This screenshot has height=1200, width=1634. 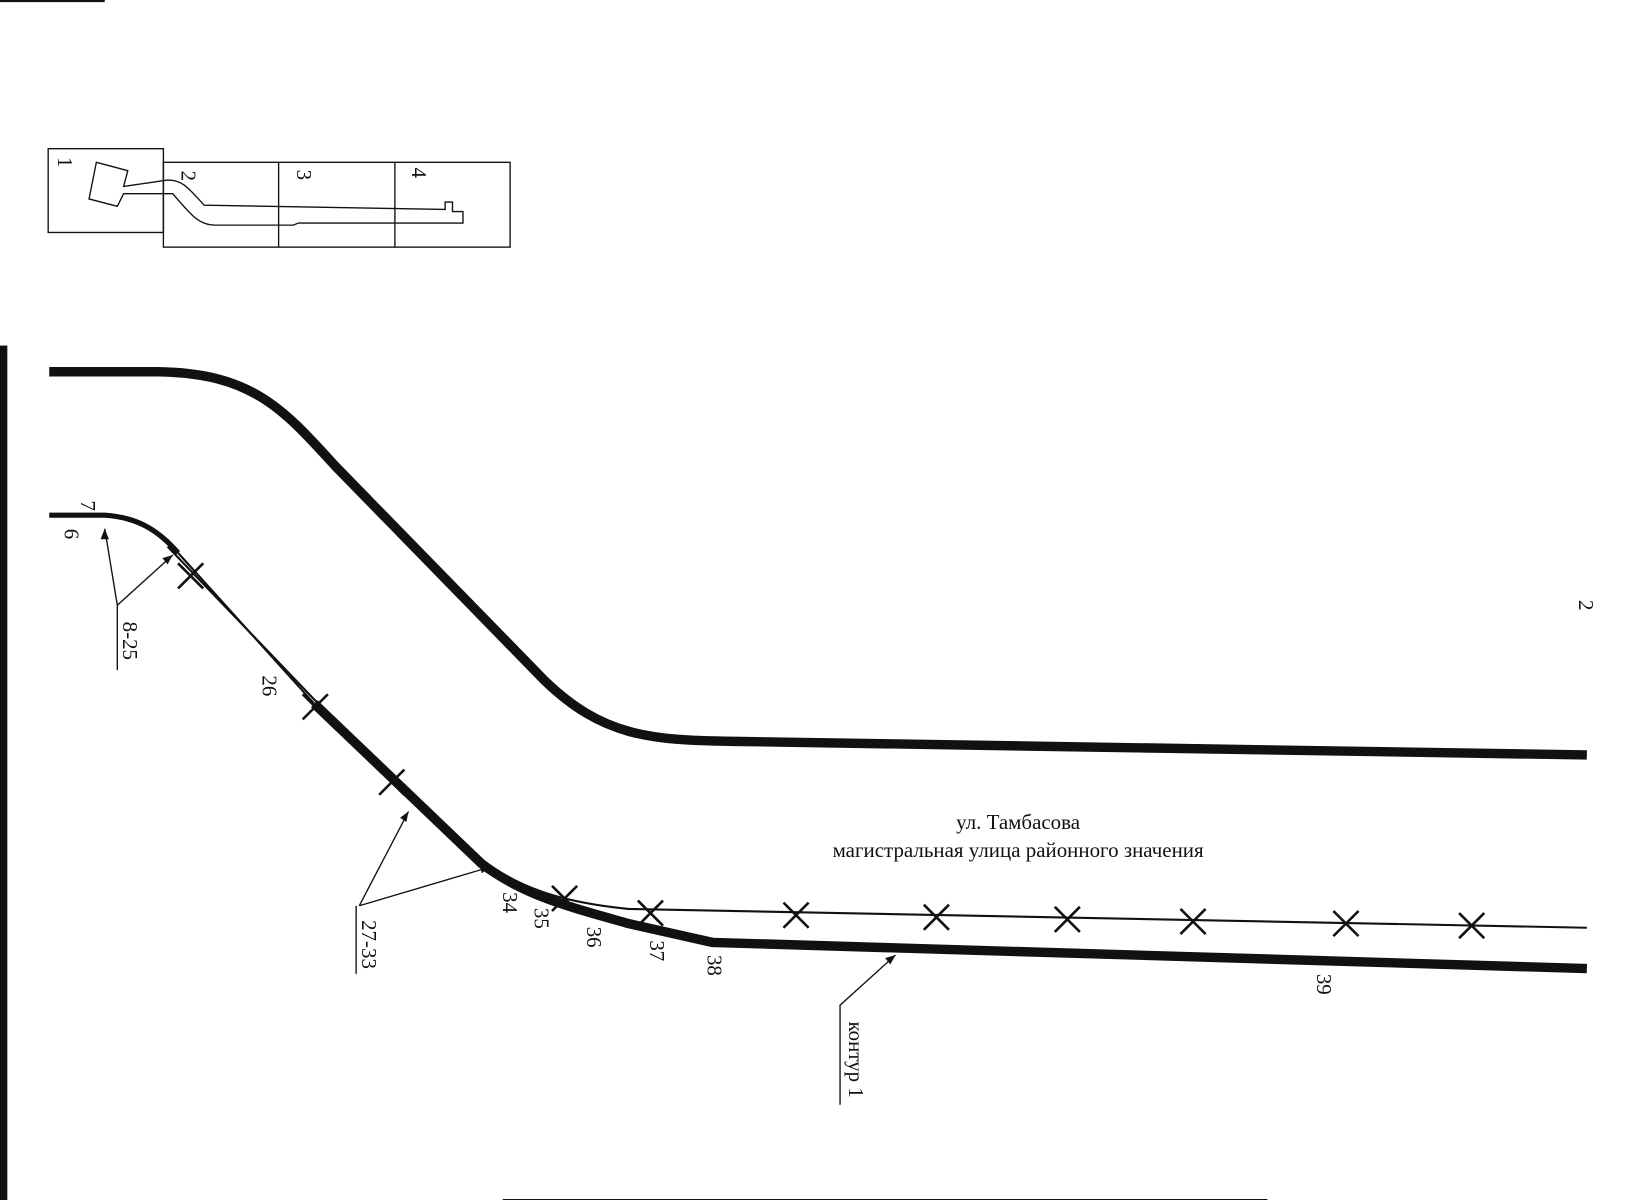 What do you see at coordinates (130, 641) in the screenshot?
I see `point-label: 8-25` at bounding box center [130, 641].